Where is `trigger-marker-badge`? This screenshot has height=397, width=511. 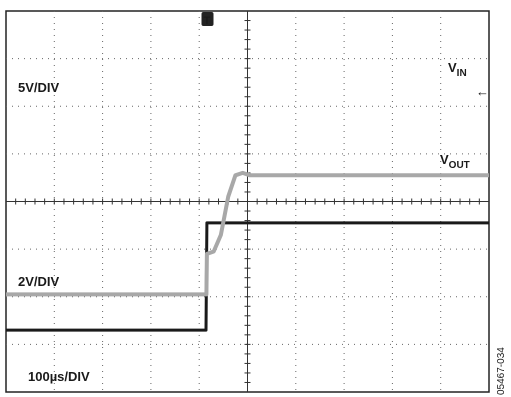 trigger-marker-badge is located at coordinates (207, 19).